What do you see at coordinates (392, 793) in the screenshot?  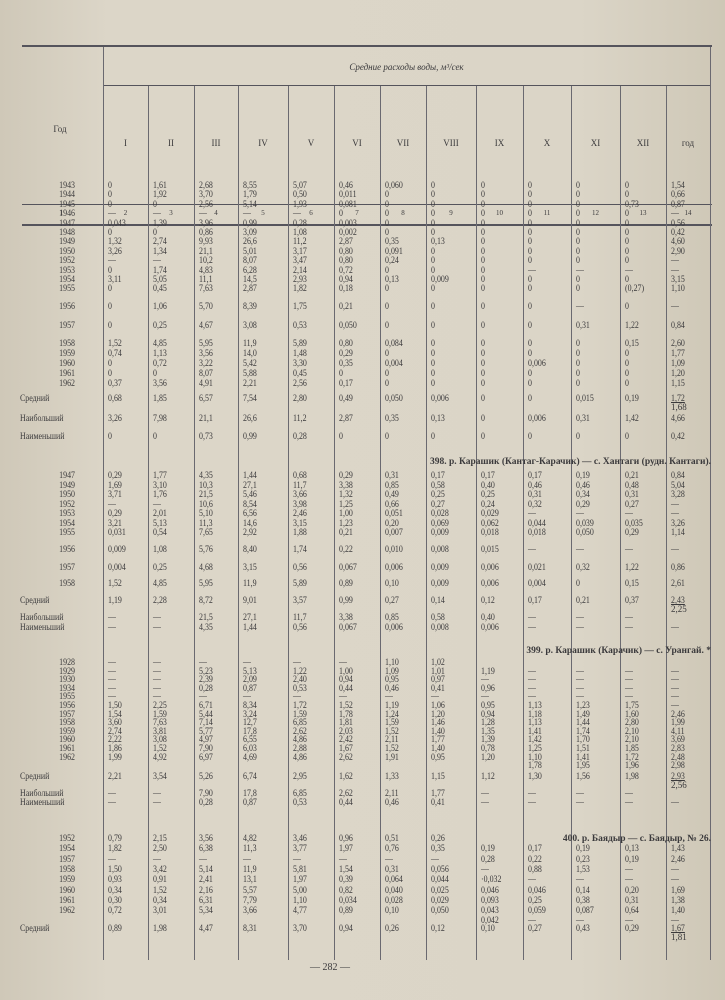 I see `stat-cell: 2,11` at bounding box center [392, 793].